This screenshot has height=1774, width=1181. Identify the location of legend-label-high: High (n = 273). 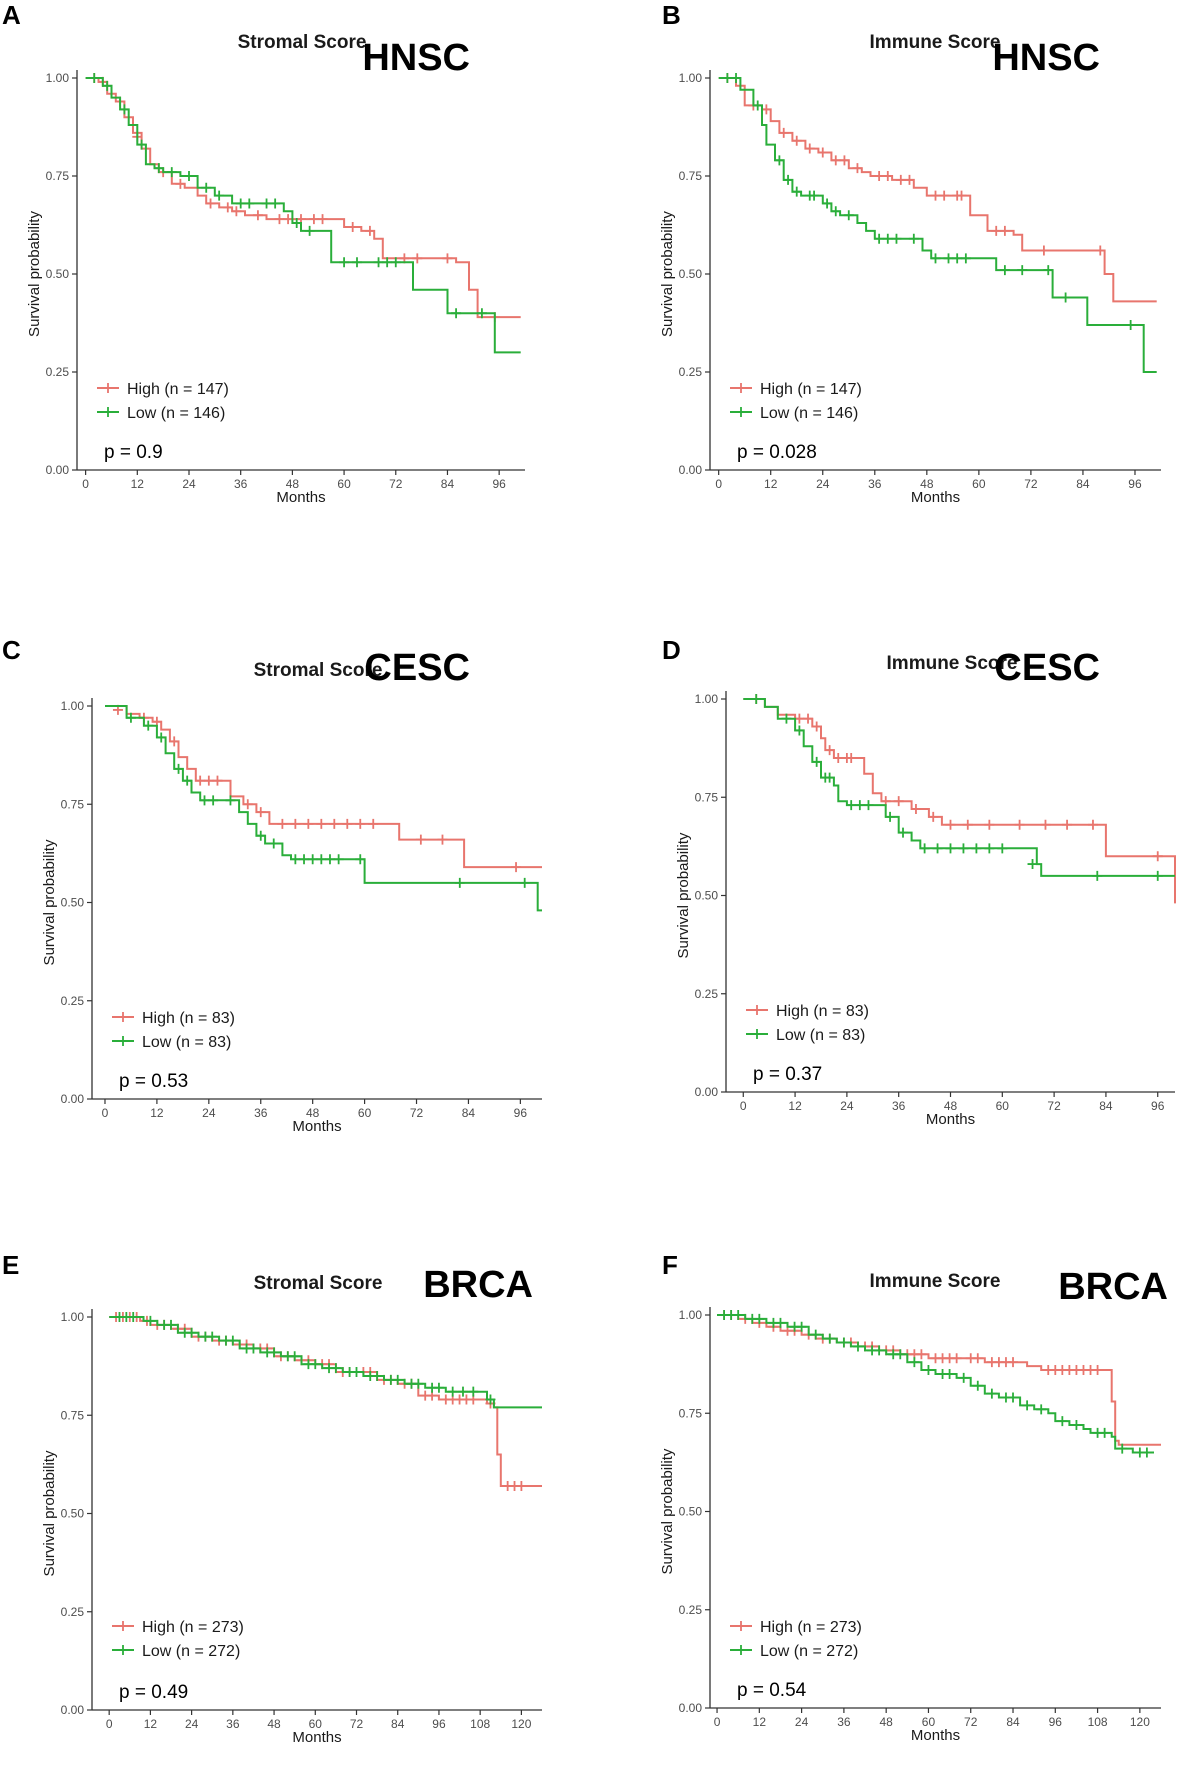
(811, 1627).